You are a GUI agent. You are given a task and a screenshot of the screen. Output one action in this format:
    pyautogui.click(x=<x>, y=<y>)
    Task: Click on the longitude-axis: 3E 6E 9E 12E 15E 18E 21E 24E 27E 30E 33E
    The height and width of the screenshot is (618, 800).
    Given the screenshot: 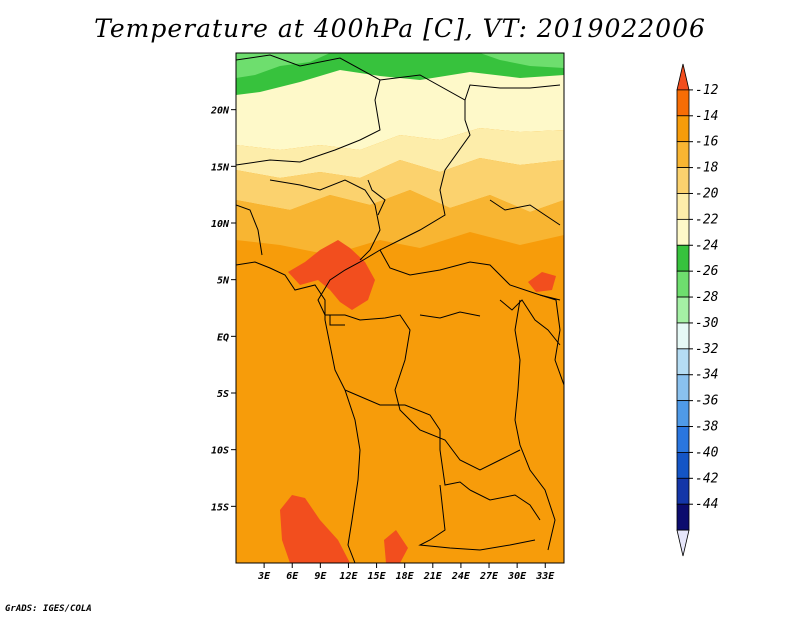 What is the action you would take?
    pyautogui.click(x=406, y=572)
    